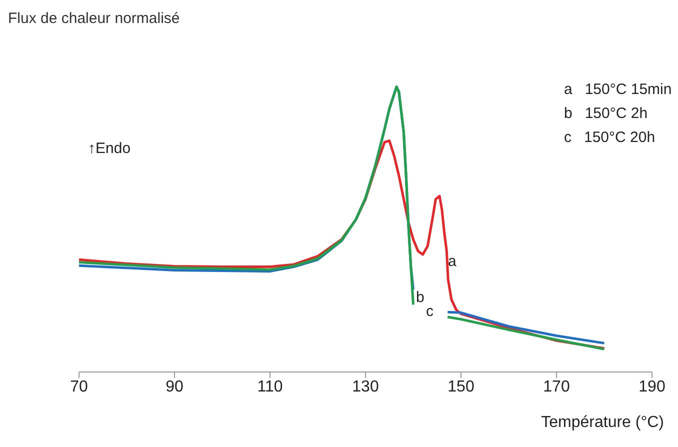  I want to click on x-tick-label: 90, so click(175, 387).